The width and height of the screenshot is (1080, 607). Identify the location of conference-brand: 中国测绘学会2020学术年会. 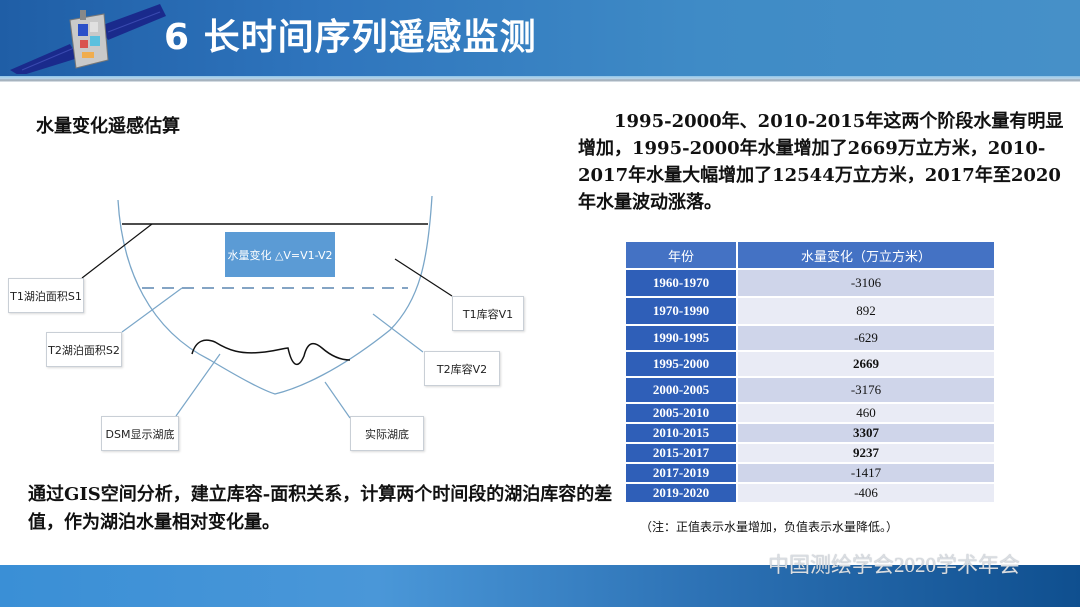
(894, 565).